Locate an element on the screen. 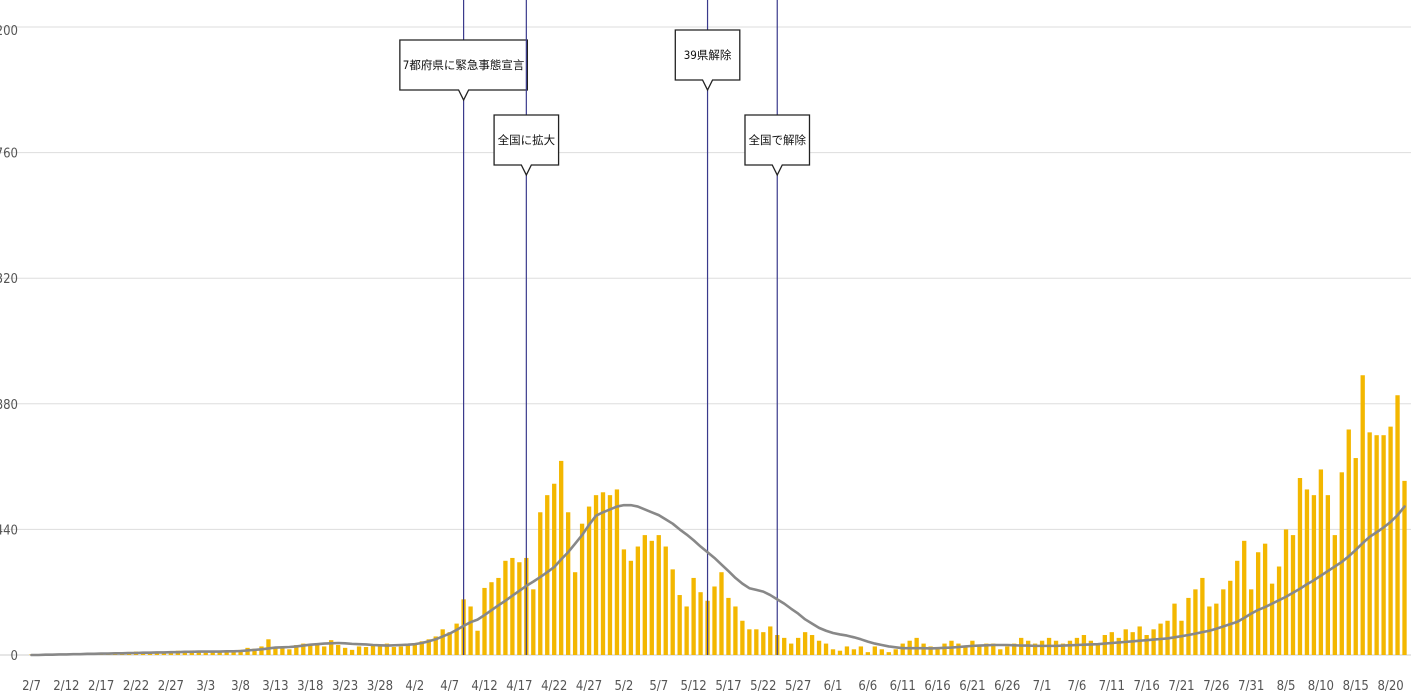 The height and width of the screenshot is (699, 1411). event-callout: 全国で解除 is located at coordinates (777, 145).